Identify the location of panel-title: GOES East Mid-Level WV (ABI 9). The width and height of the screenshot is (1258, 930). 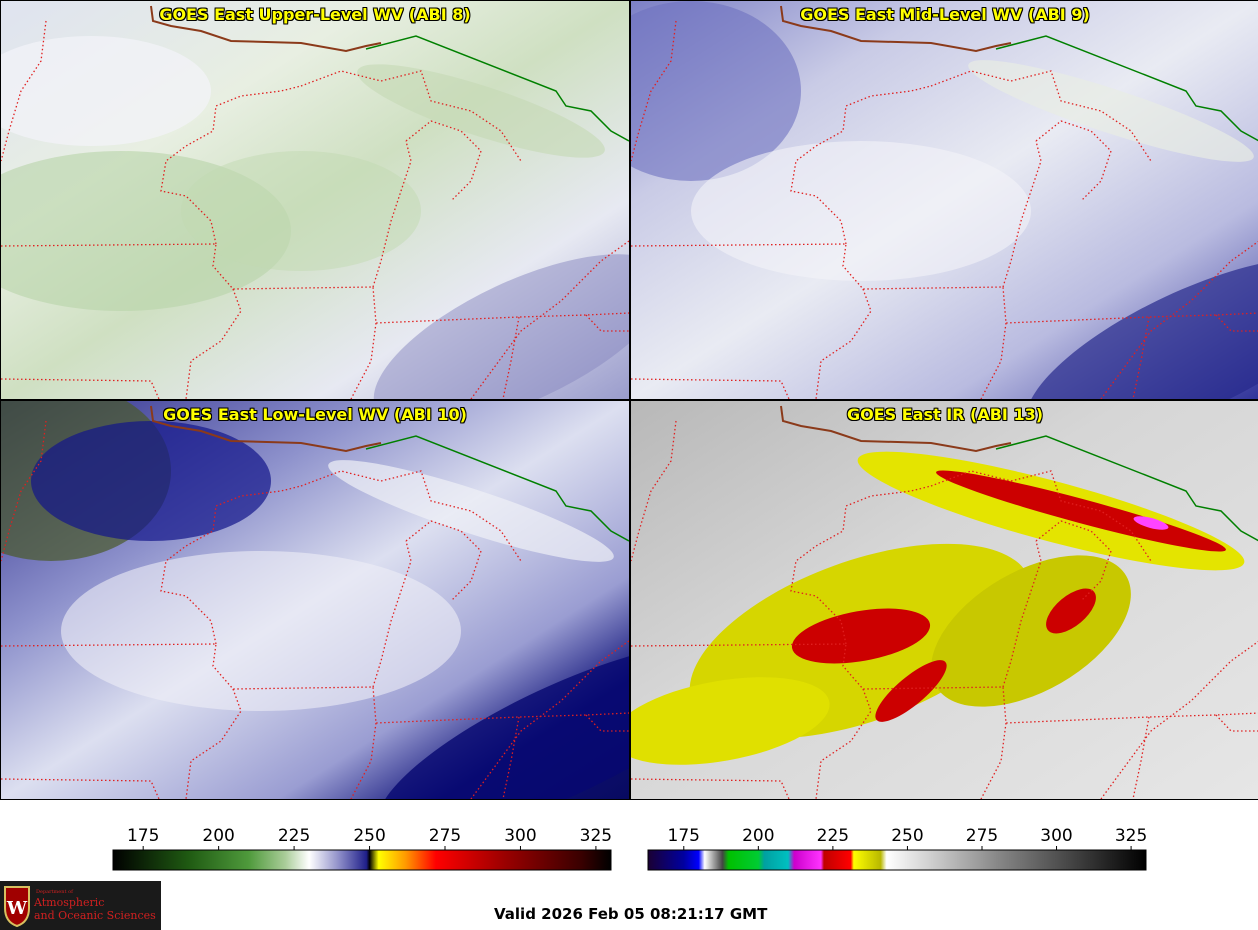
(945, 14).